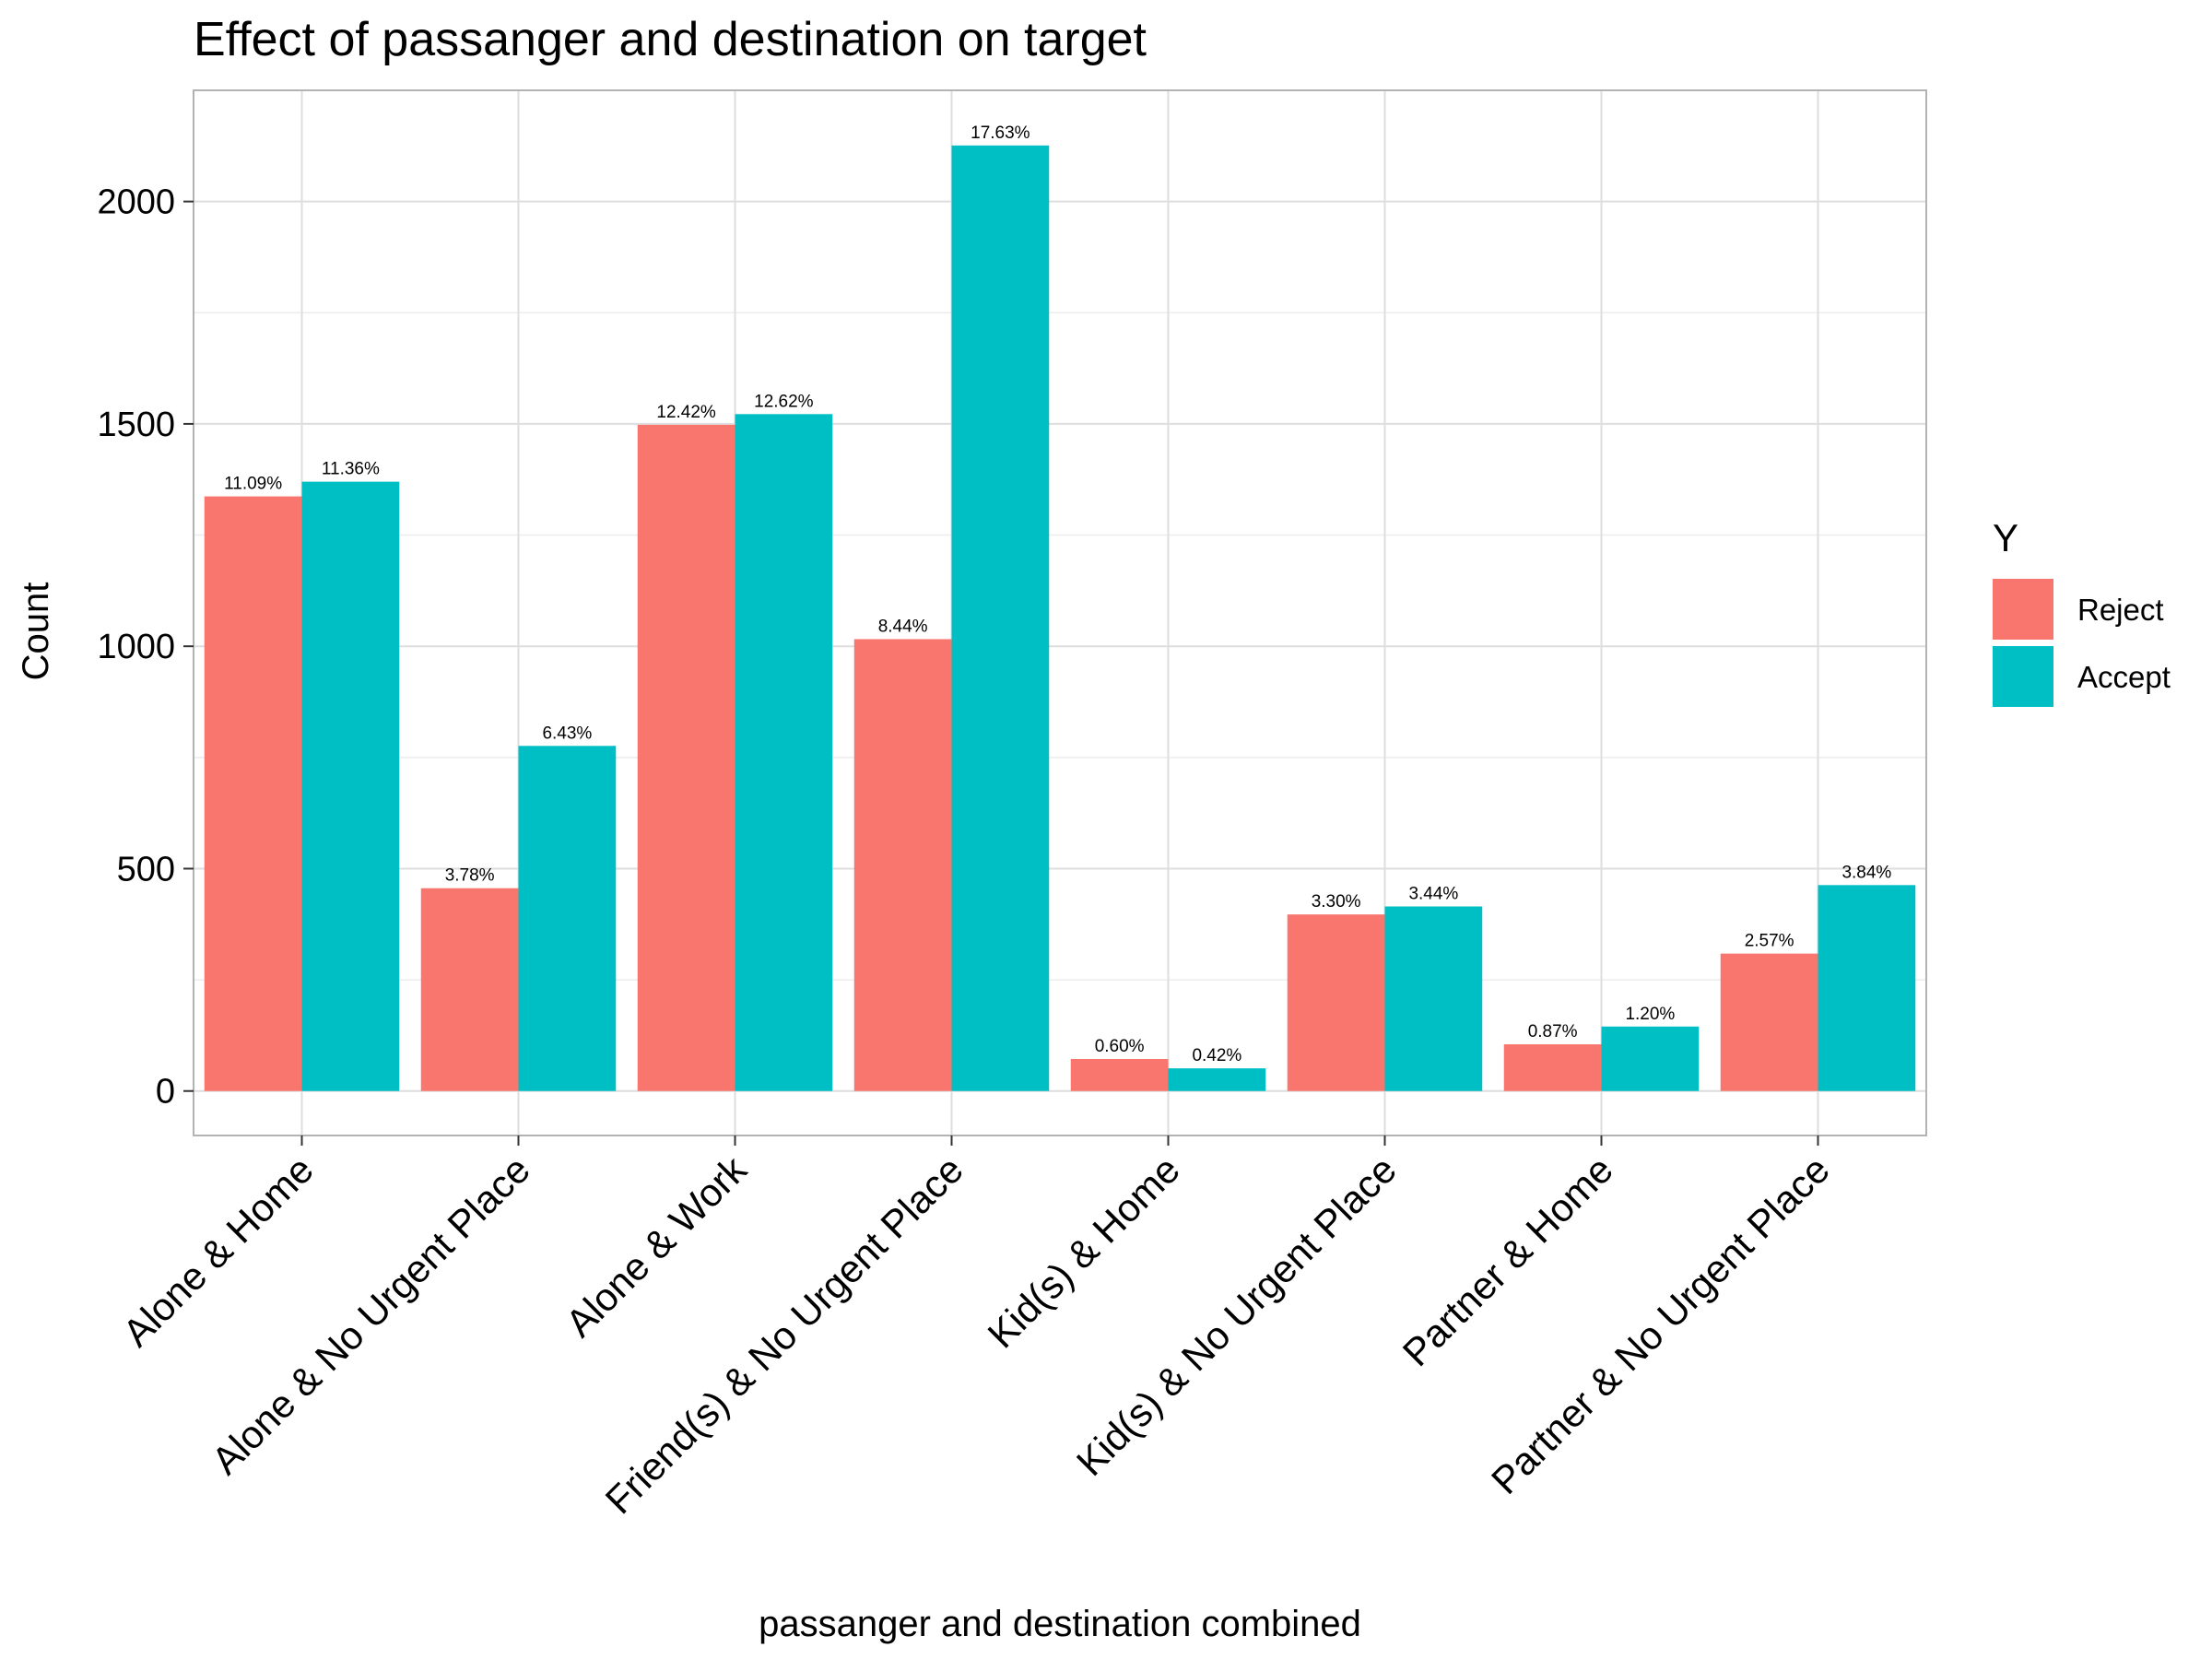 The image size is (2212, 1659). I want to click on x-tick-label: Friend(s) & No Urgent Place, so click(784, 1334).